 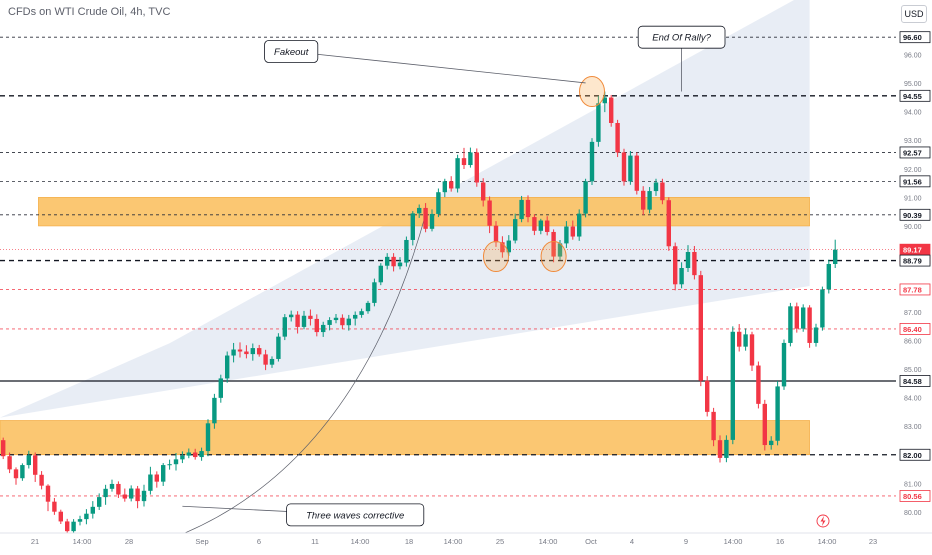 I want to click on price-tick-label: 81.00, so click(x=913, y=484).